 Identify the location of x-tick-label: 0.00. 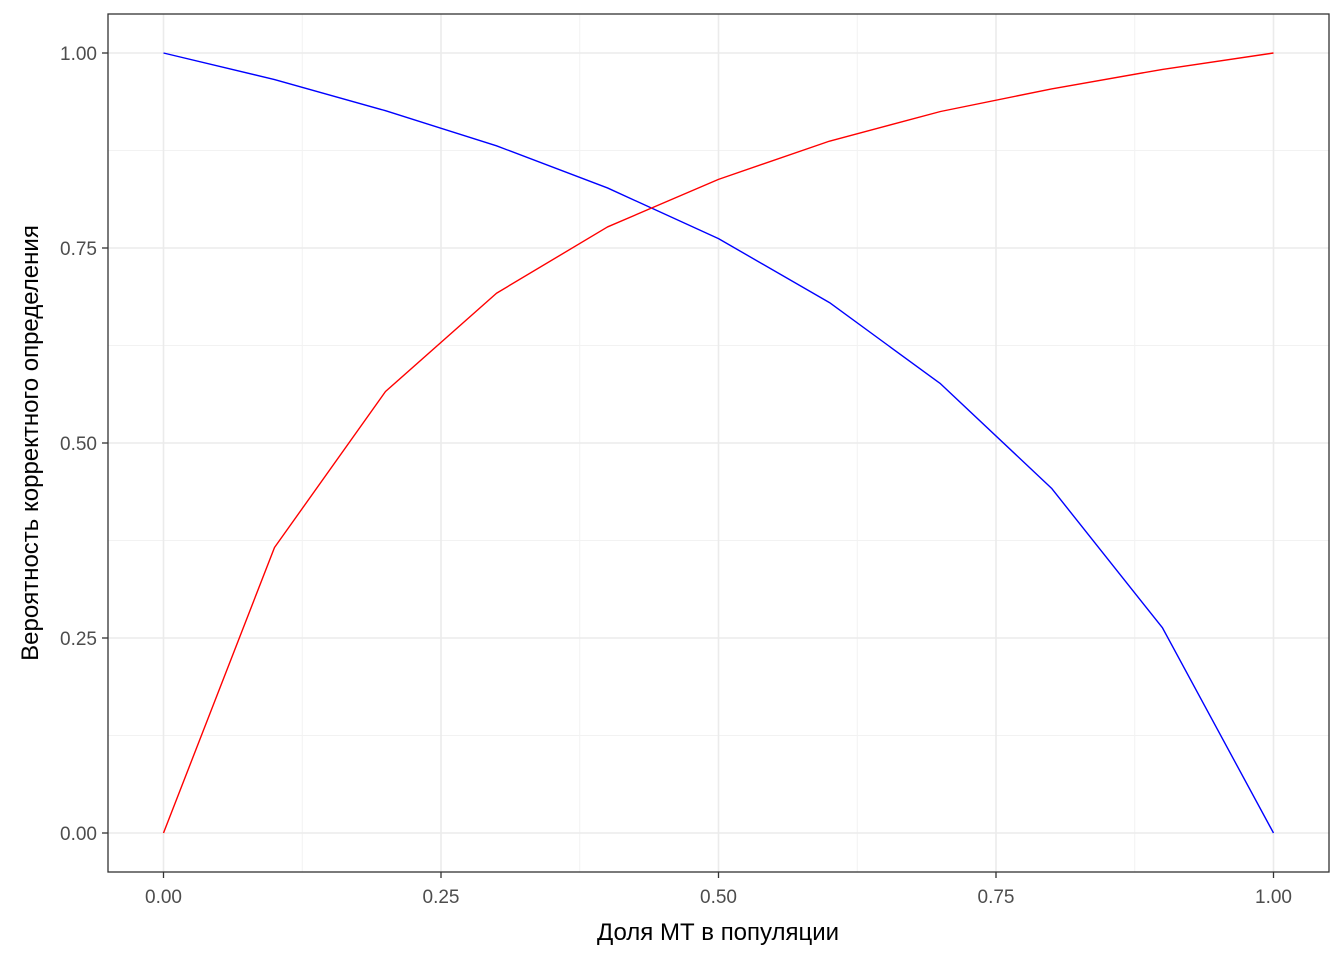
(163, 897).